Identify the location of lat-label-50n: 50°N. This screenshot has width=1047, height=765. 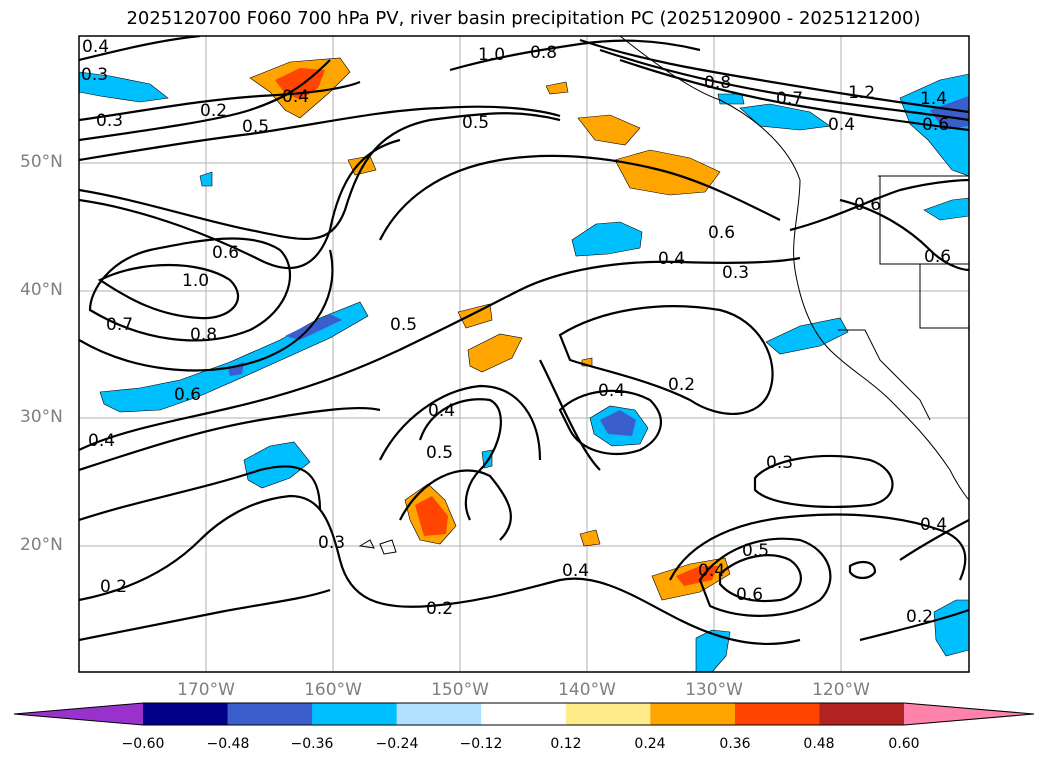
(41, 162).